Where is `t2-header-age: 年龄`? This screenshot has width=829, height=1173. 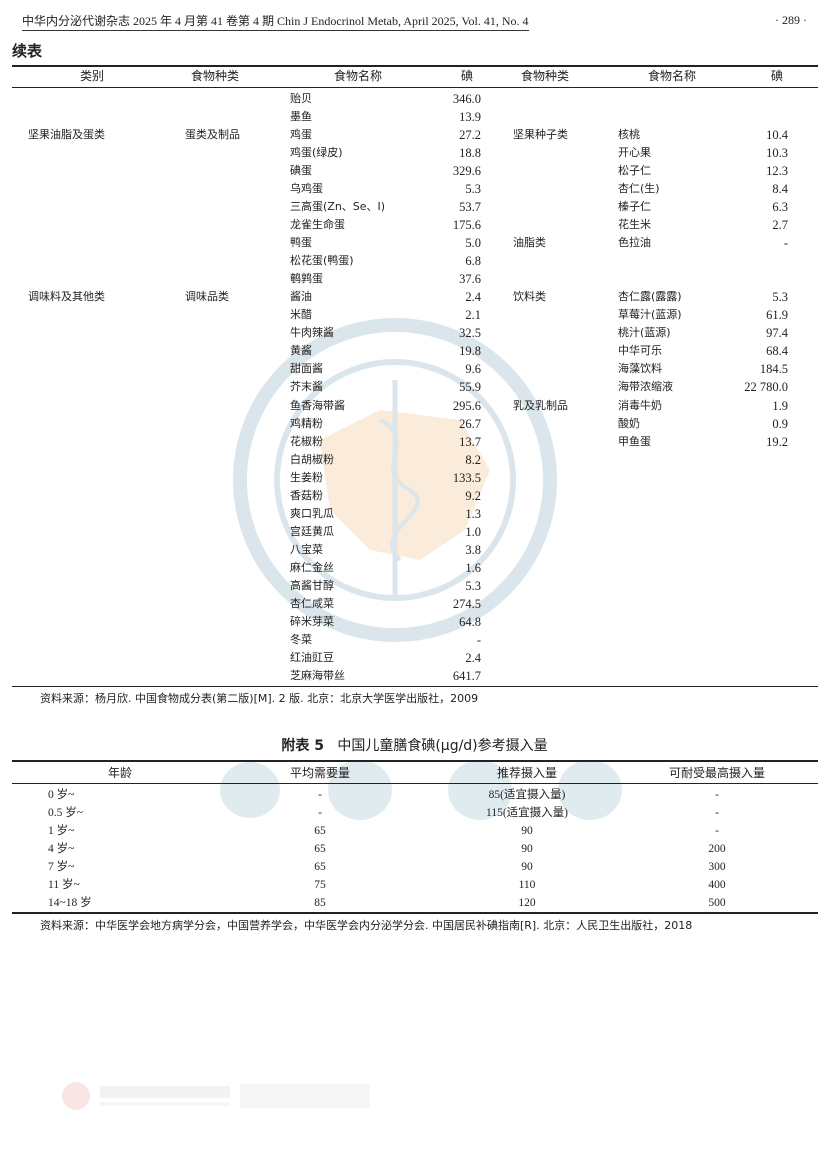 t2-header-age: 年龄 is located at coordinates (120, 773).